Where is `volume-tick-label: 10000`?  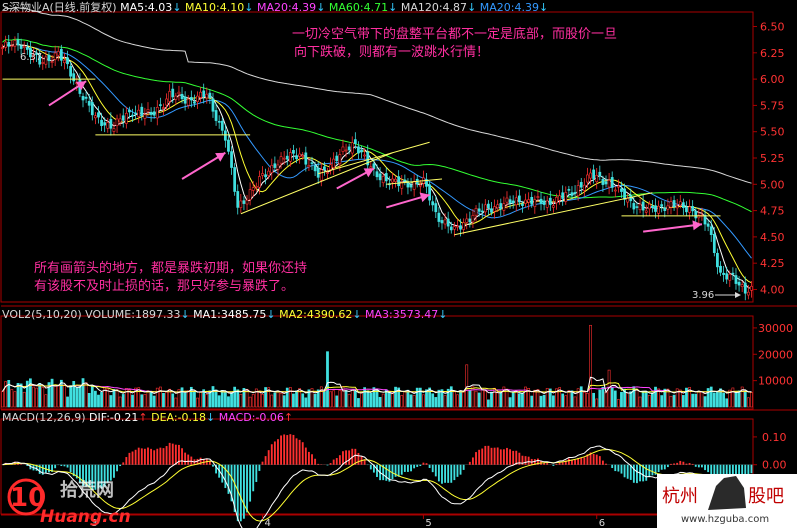
volume-tick-label: 10000 is located at coordinates (775, 381).